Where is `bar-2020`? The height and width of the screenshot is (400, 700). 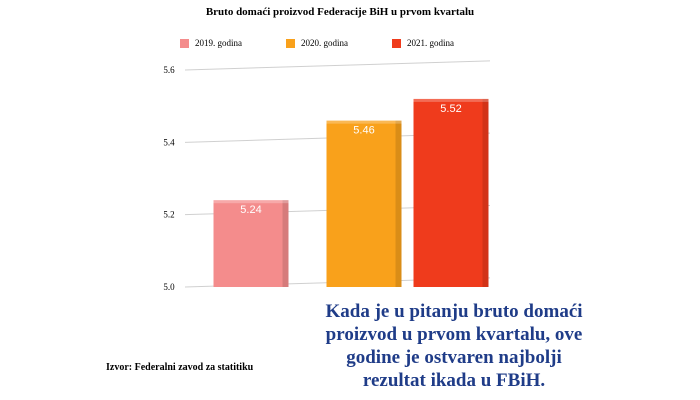 bar-2020 is located at coordinates (364, 203).